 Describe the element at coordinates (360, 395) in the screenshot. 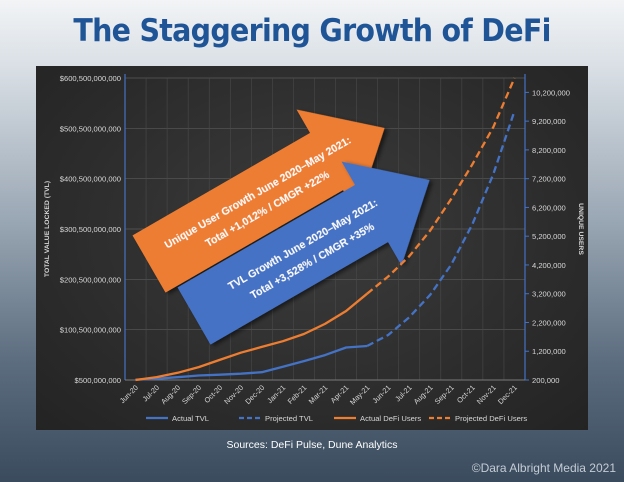

I see `x-tick-label: May-21` at that location.